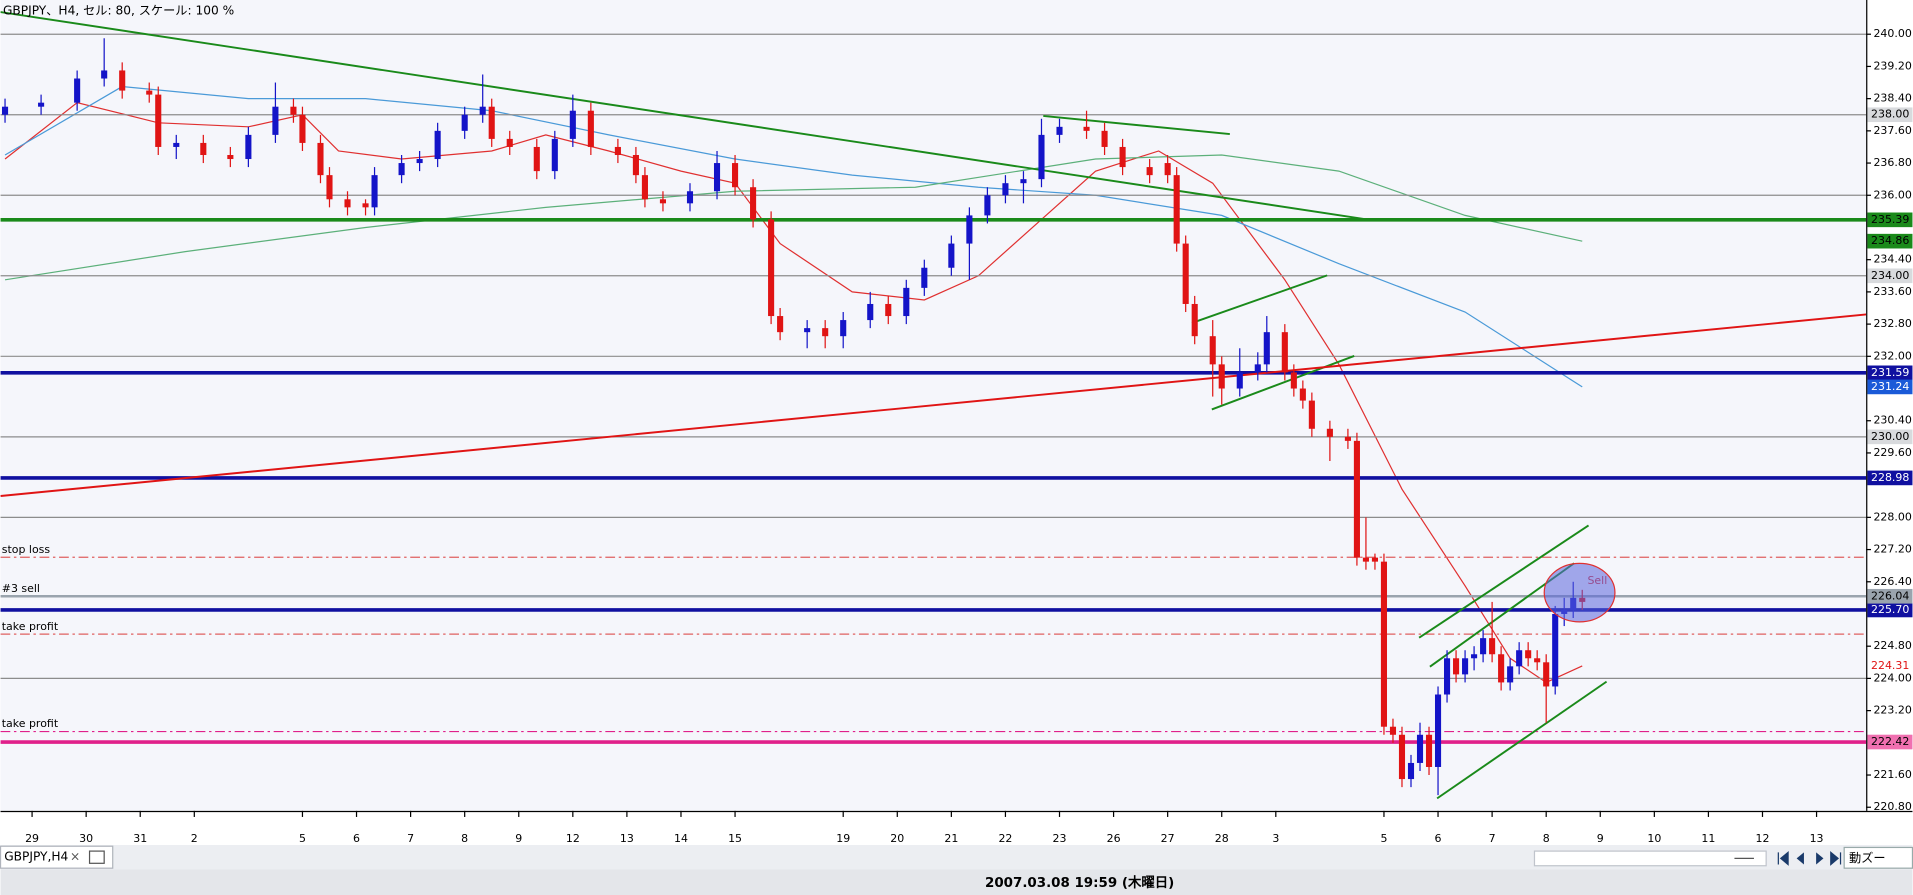 This screenshot has height=895, width=1913. I want to click on y-tick-label: 220.80, so click(1892, 806).